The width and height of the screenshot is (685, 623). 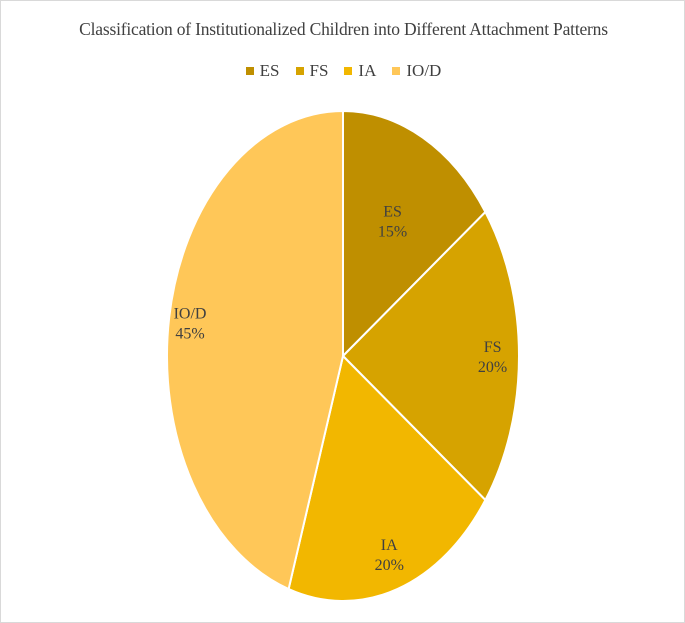 I want to click on data-label-category-es: ES, so click(x=392, y=212).